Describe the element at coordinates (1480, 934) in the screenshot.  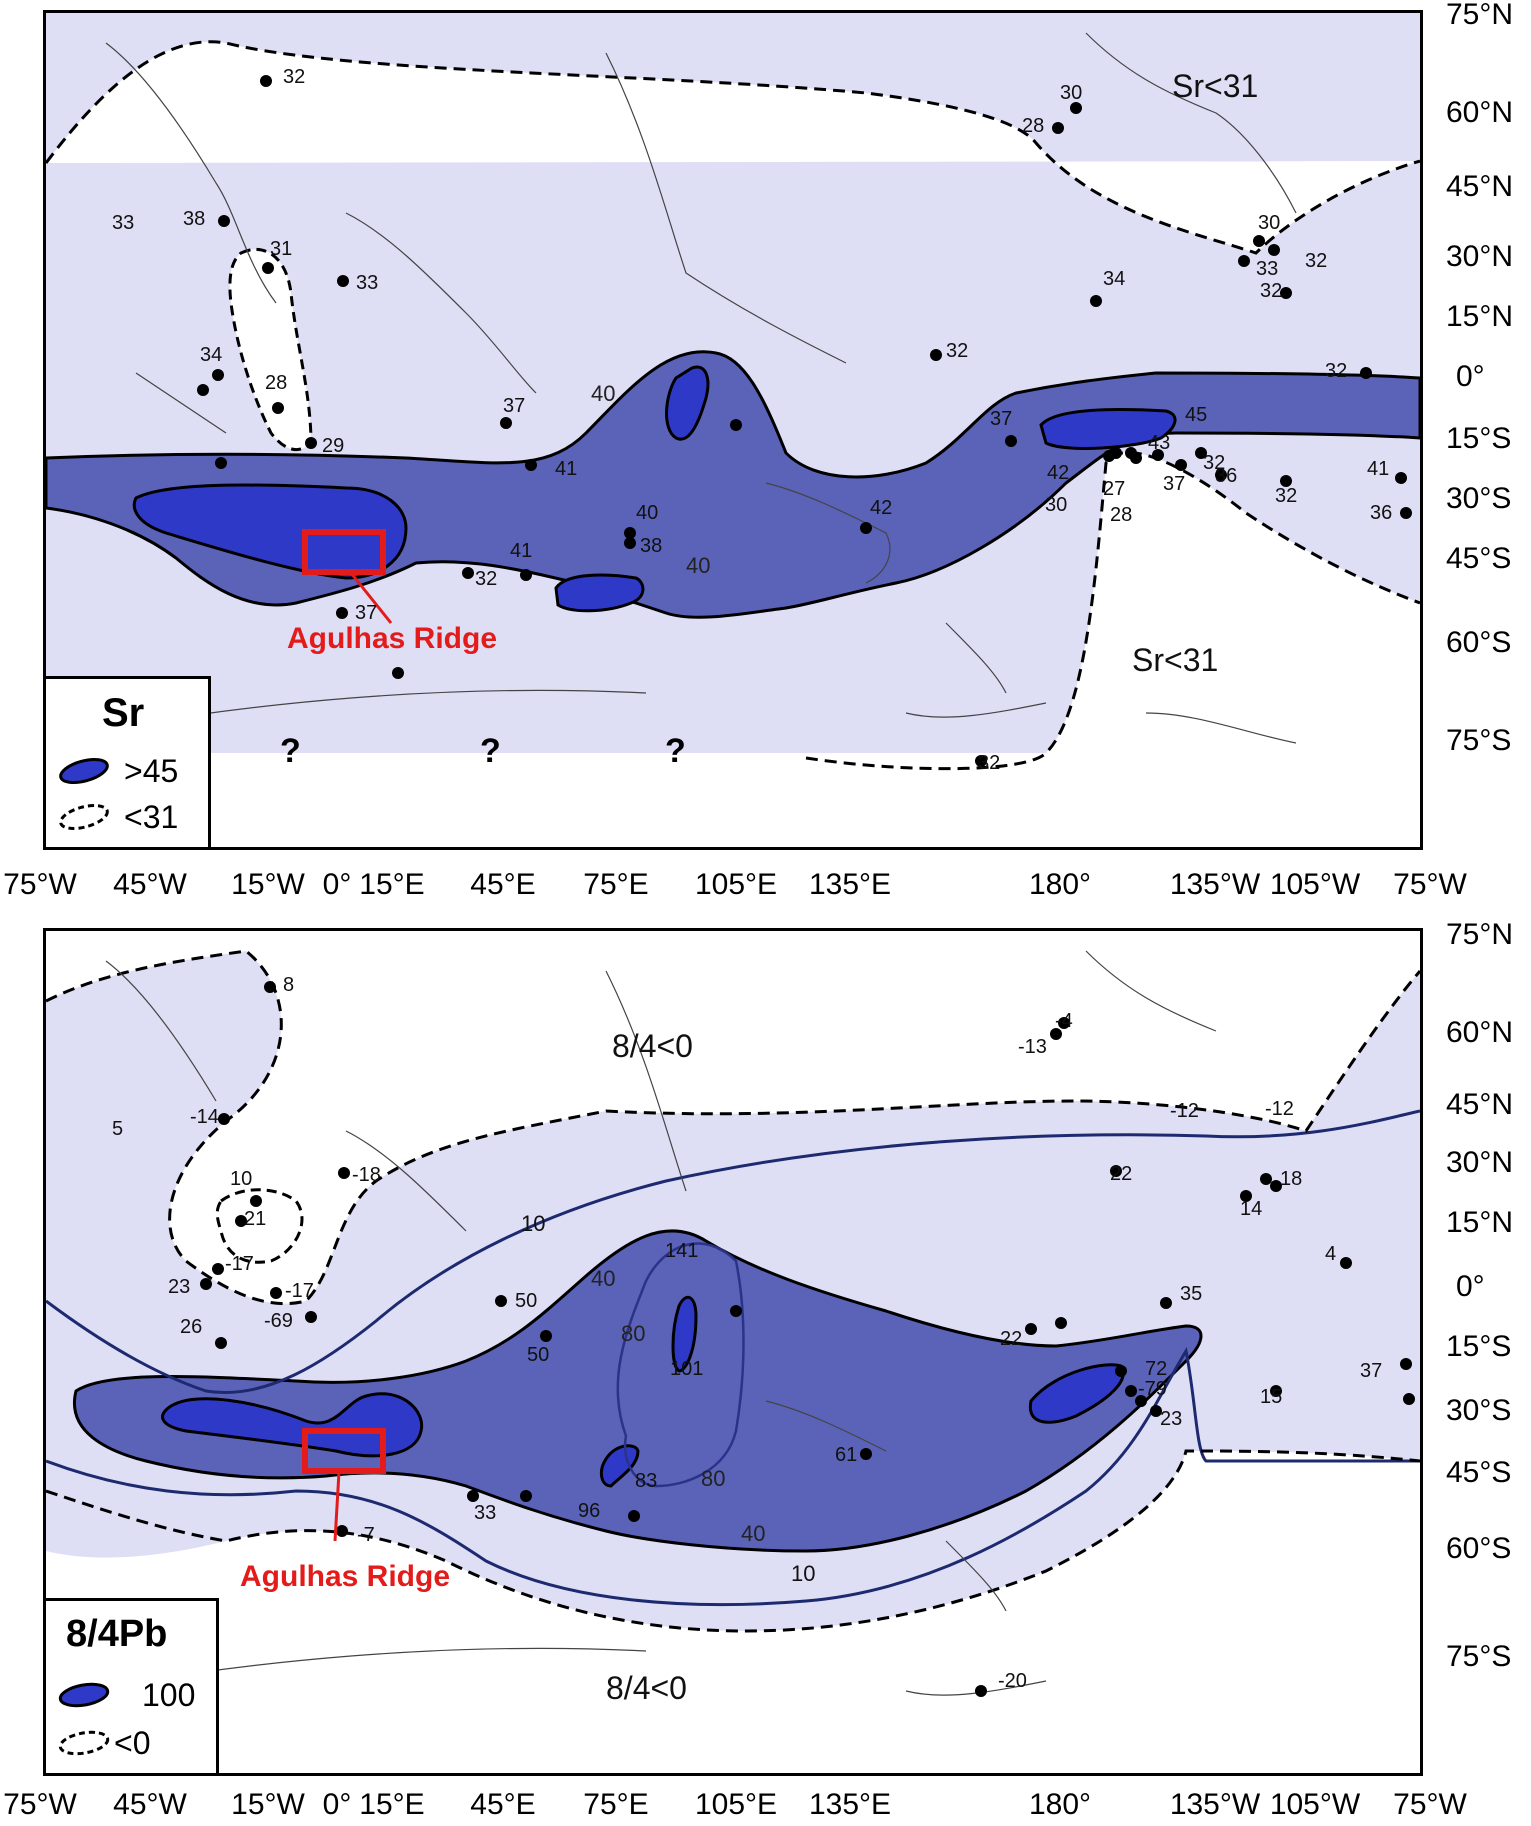
I see `lat-tick-label: 75°N` at that location.